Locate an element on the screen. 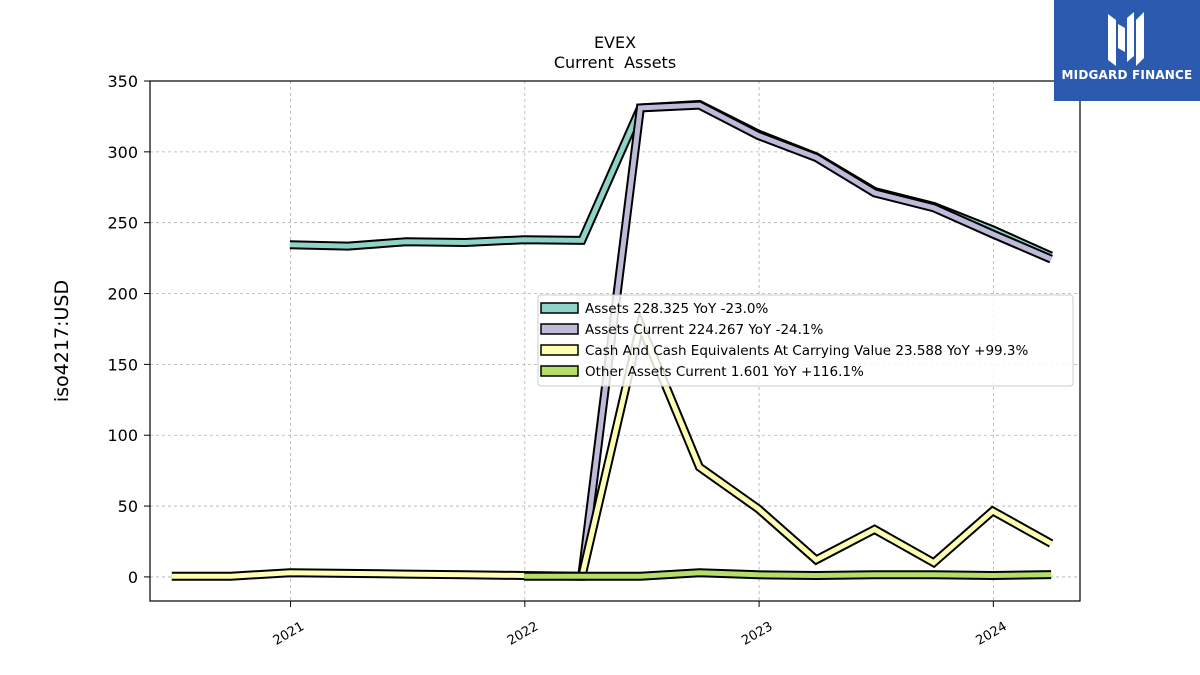  x-tick-label: 2021 is located at coordinates (289, 634).